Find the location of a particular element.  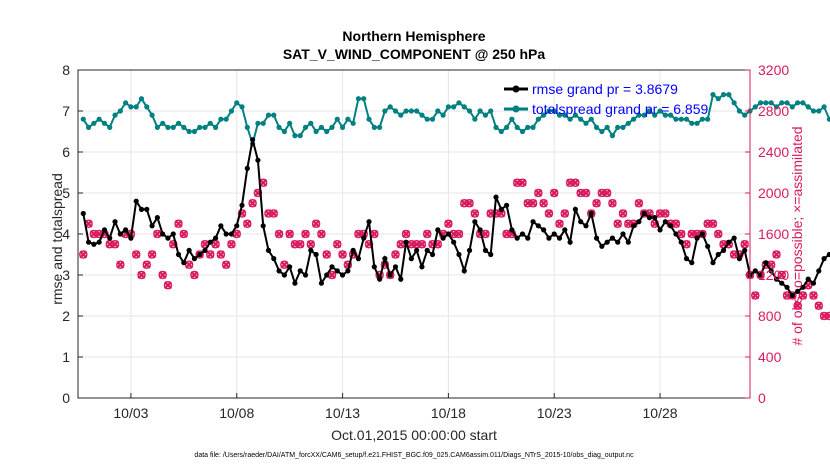

y-right-tick-label: 2800 is located at coordinates (773, 111).